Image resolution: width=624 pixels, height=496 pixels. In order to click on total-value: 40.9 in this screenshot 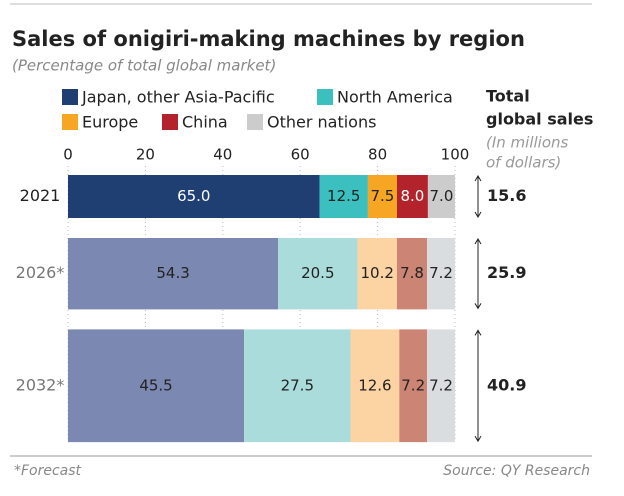, I will do `click(506, 384)`.